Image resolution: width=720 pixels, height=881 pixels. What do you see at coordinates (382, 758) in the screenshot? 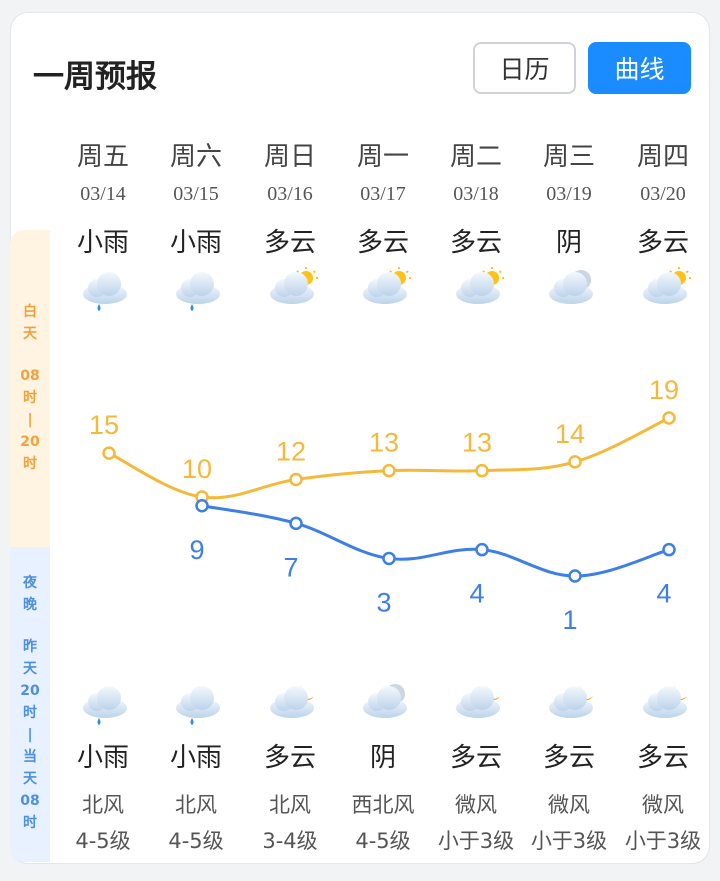
I see `night-weather-label: 阴` at bounding box center [382, 758].